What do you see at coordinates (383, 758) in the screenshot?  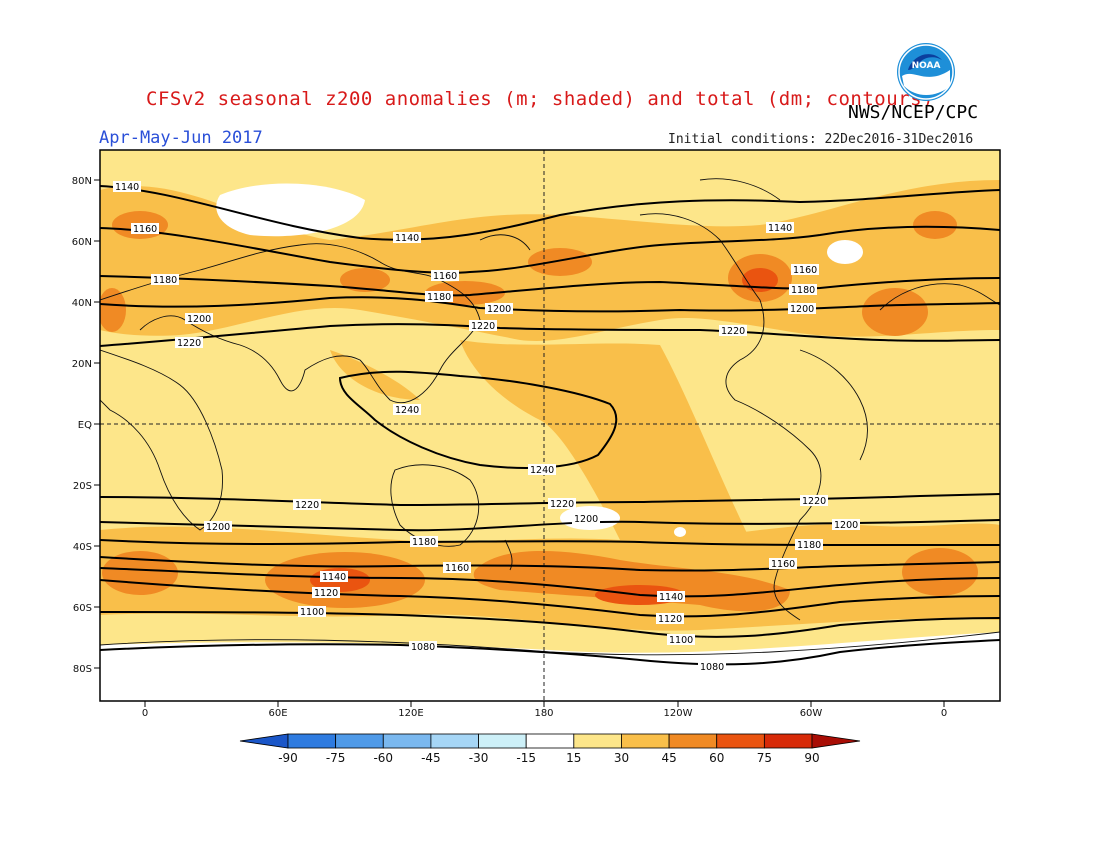 I see `colorbar-tick-label: -60` at bounding box center [383, 758].